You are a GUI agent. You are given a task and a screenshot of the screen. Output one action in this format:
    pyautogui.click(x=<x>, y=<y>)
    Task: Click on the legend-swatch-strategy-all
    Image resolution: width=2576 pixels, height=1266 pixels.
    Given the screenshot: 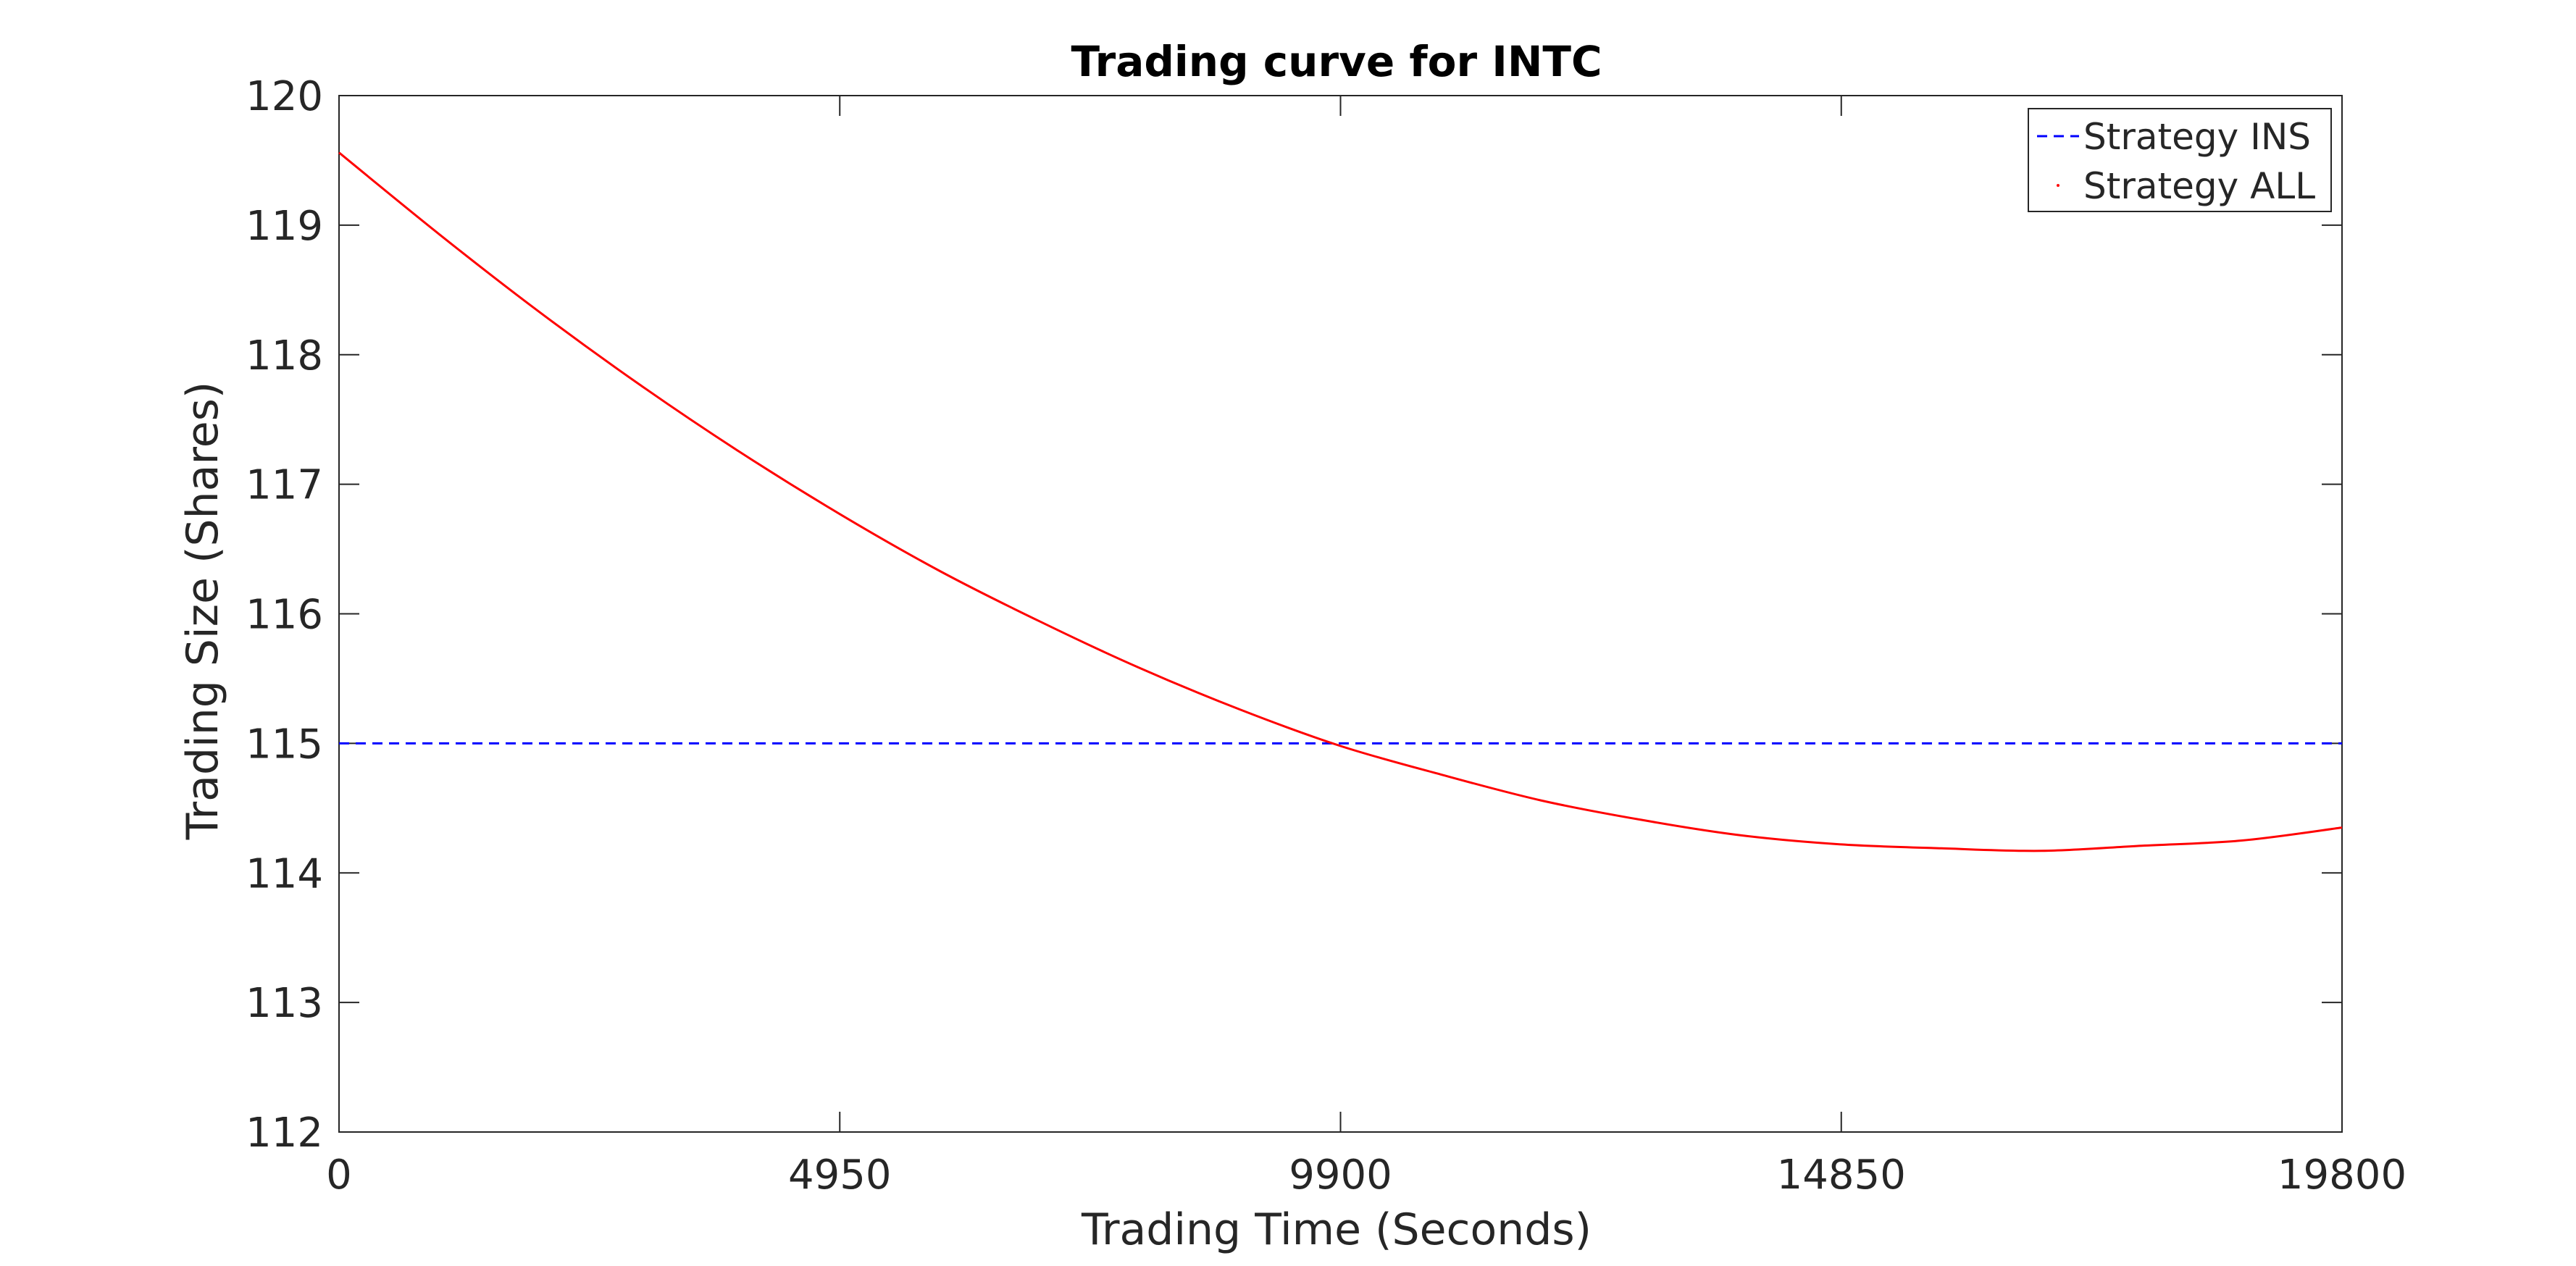 What is the action you would take?
    pyautogui.click(x=2058, y=185)
    